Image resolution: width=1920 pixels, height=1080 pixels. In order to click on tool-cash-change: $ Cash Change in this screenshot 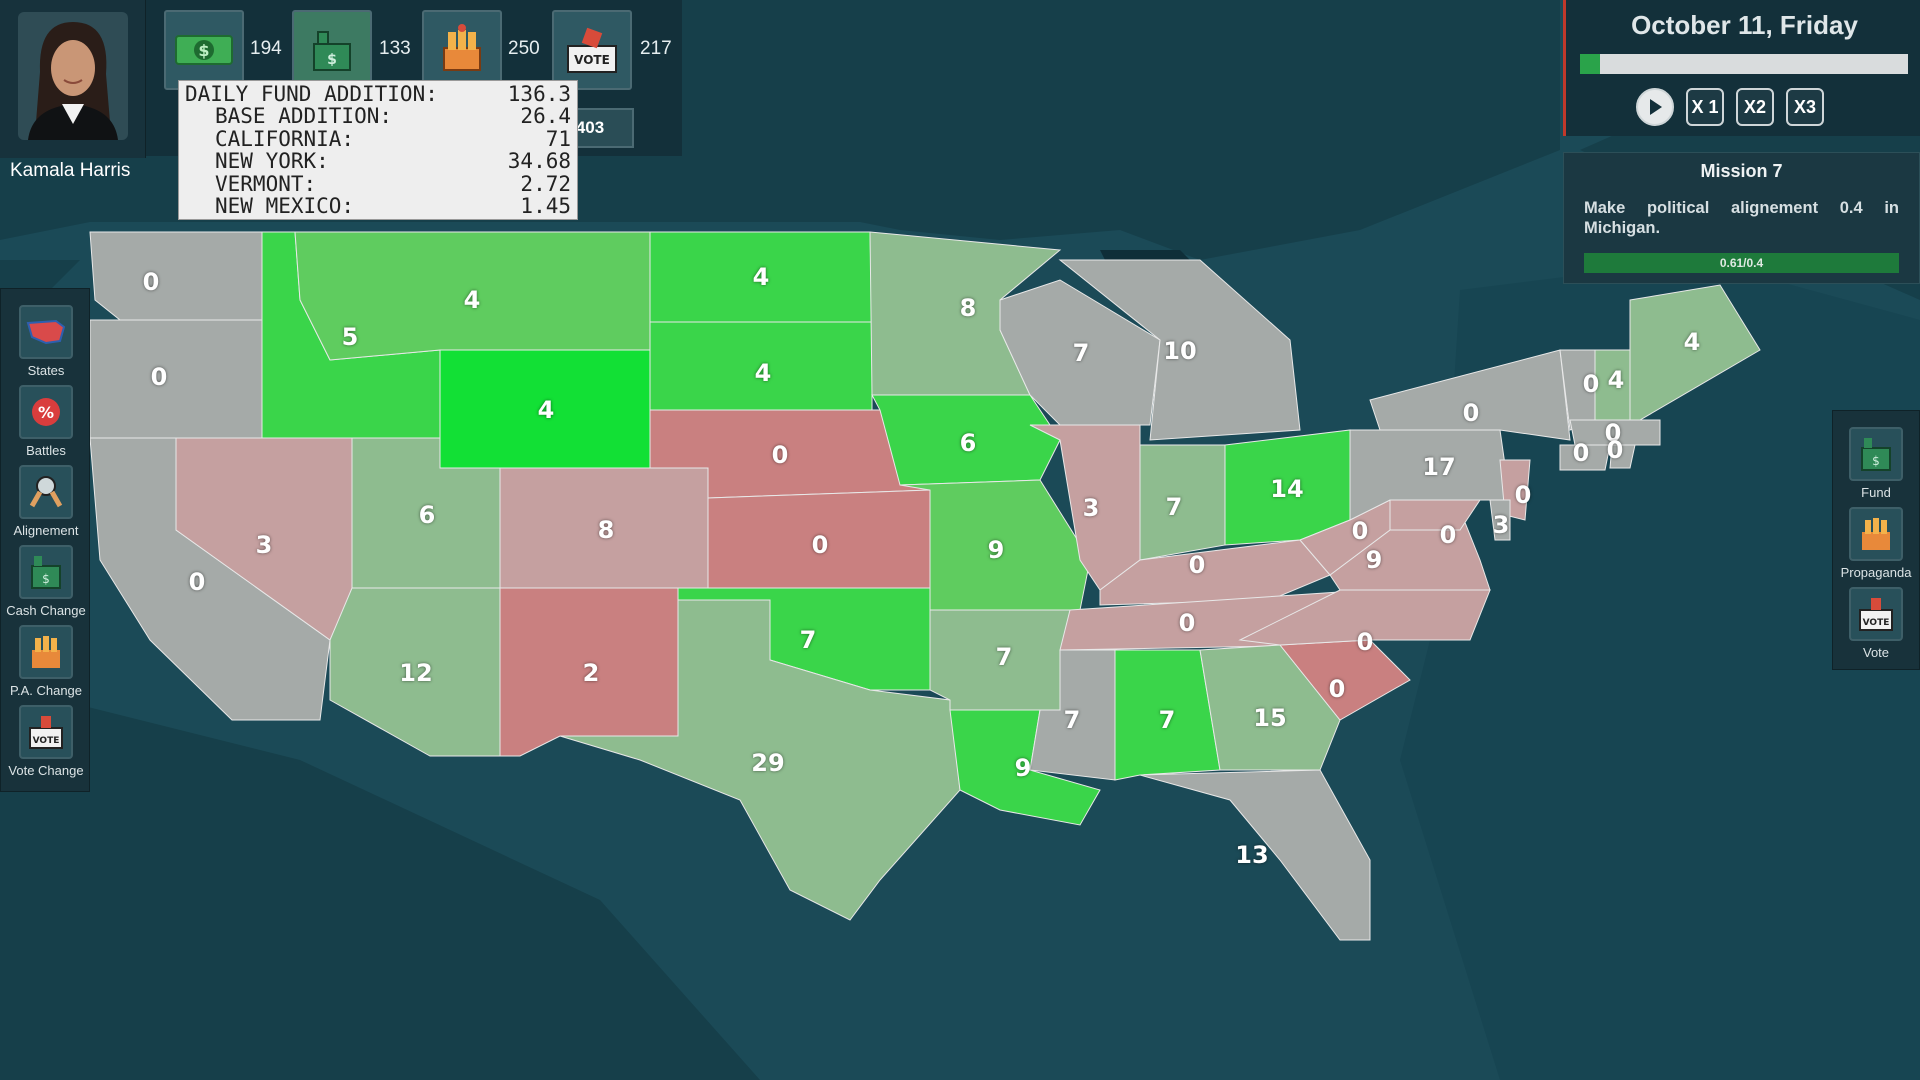, I will do `click(46, 581)`.